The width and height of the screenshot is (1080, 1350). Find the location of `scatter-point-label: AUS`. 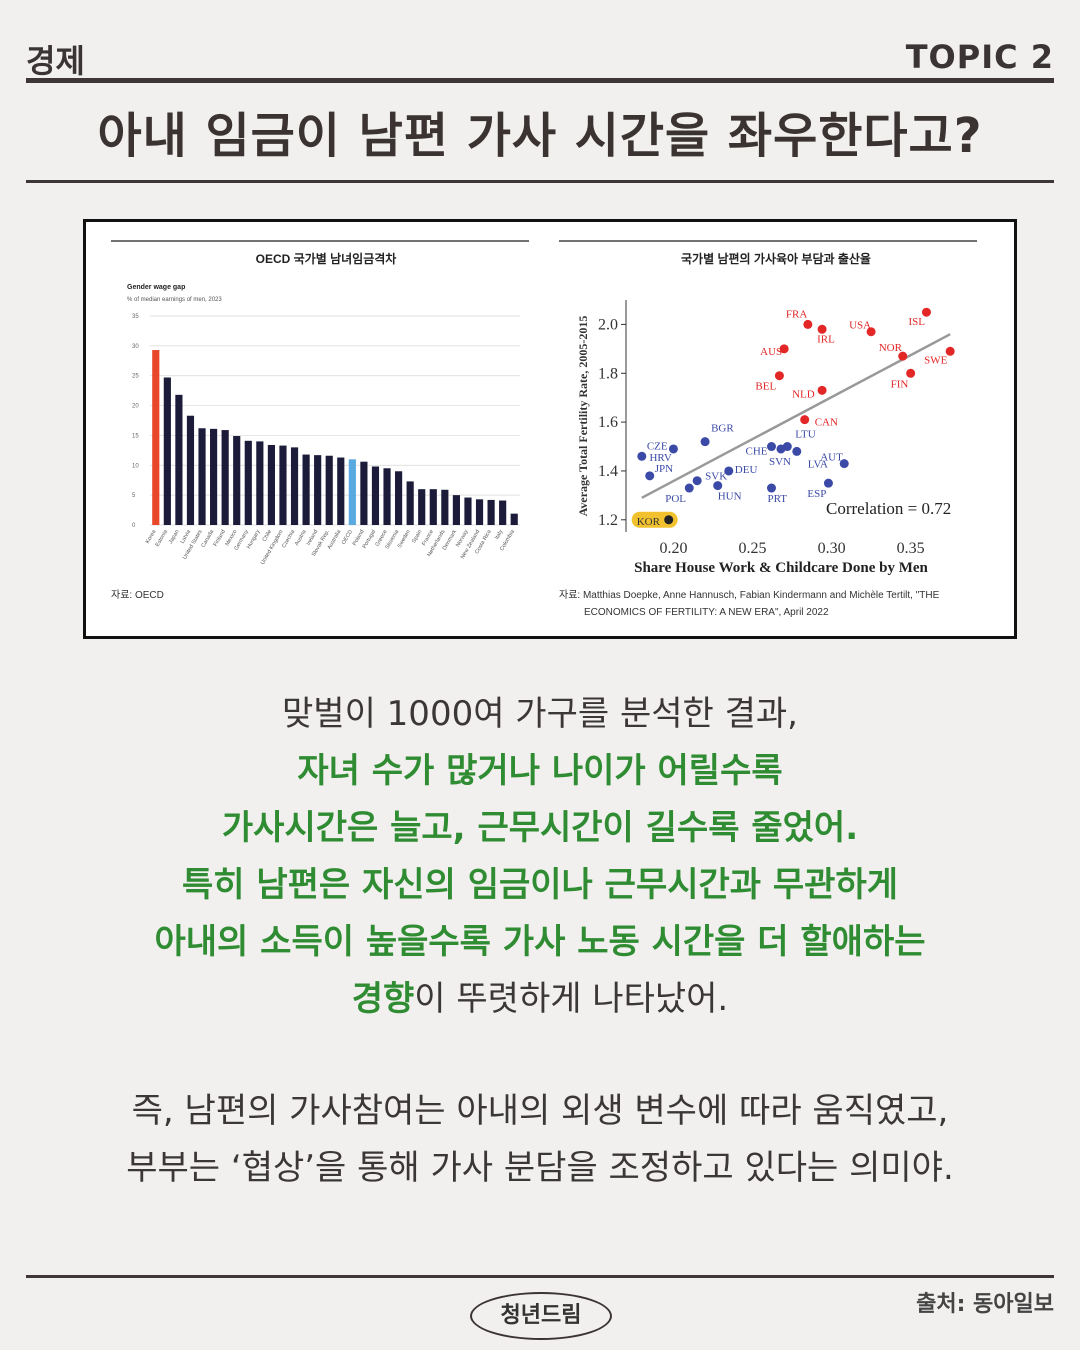

scatter-point-label: AUS is located at coordinates (771, 352).